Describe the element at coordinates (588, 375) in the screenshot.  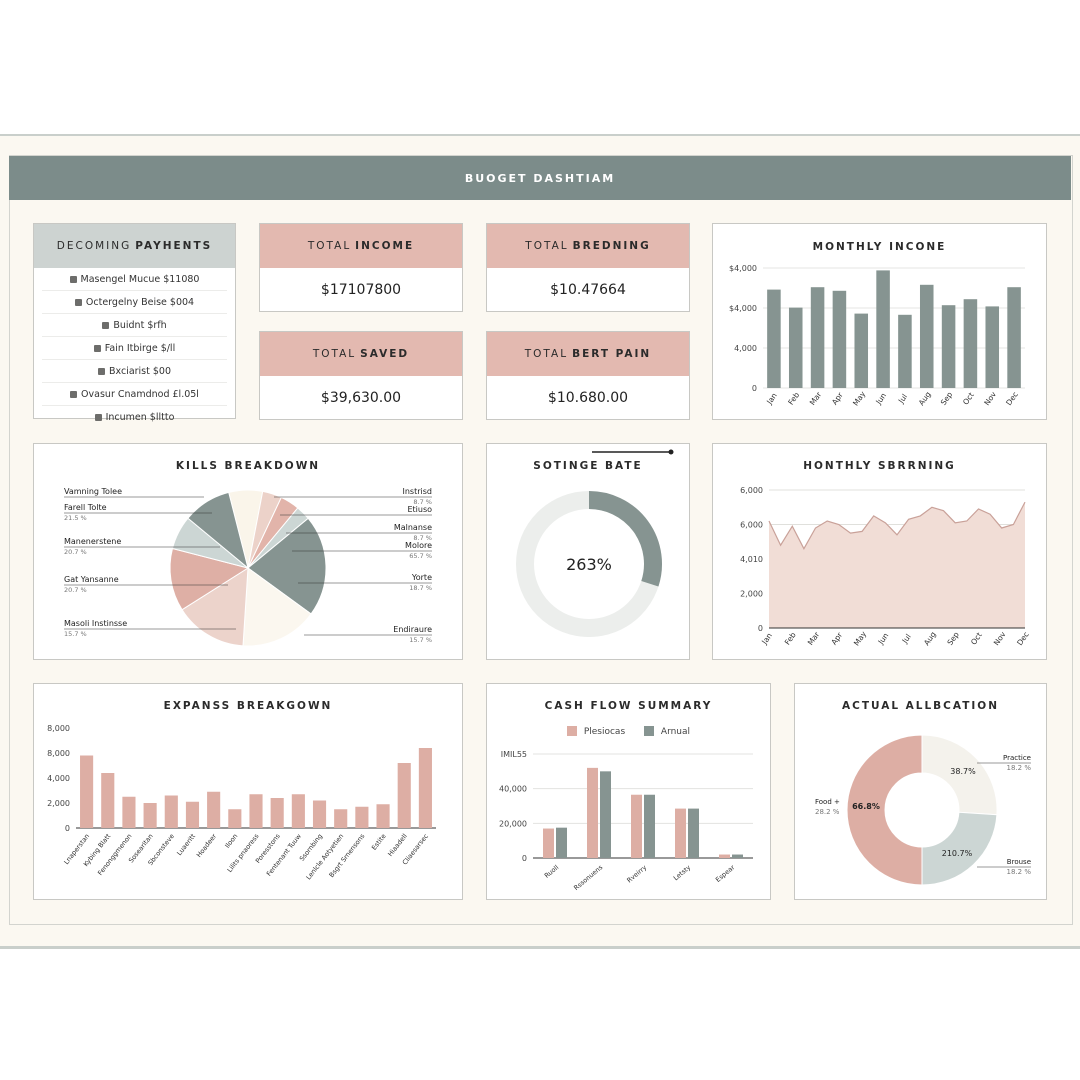
I see `total-debt-card: TOTAL BERT PAIN $10.680.00` at that location.